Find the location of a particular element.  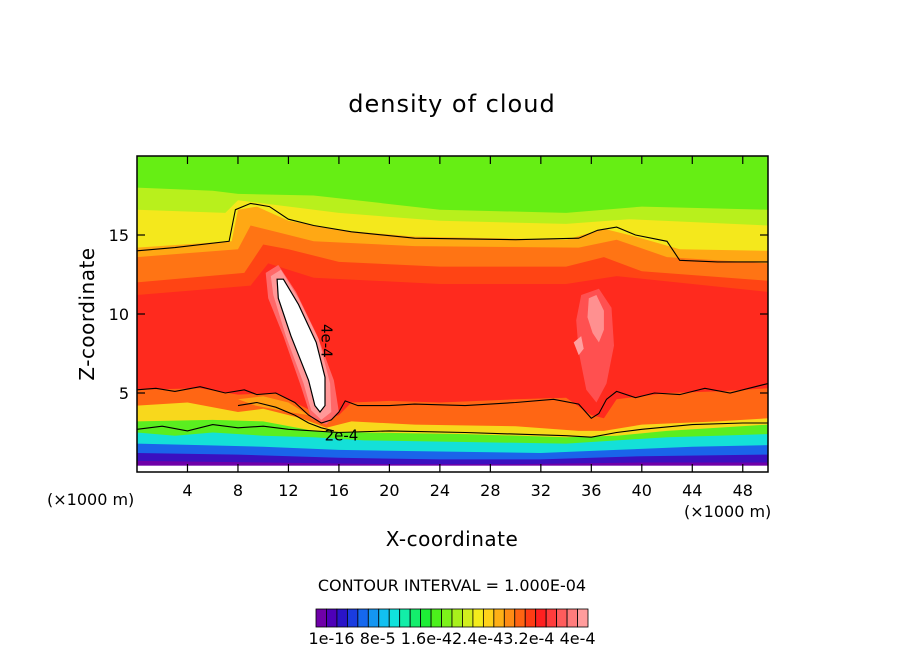

x-tick-label-28: 28 is located at coordinates (490, 490).